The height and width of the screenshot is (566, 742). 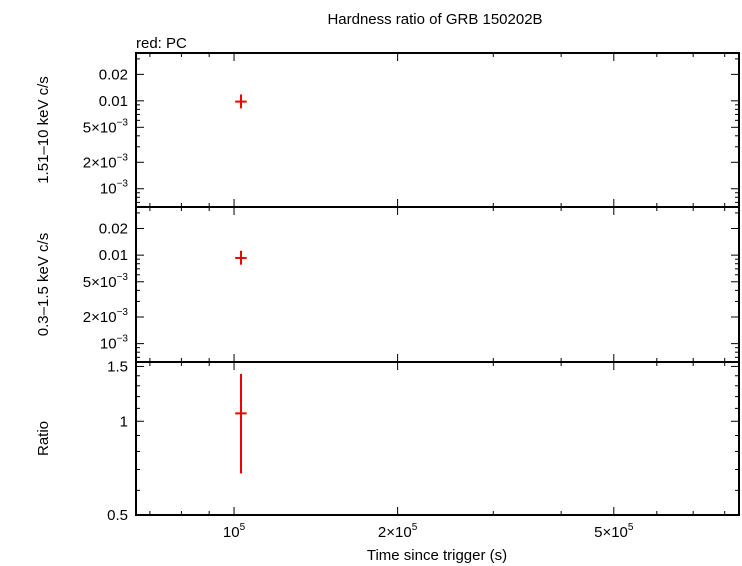 I want to click on y-axis-label-ratio: Ratio, so click(x=43, y=438).